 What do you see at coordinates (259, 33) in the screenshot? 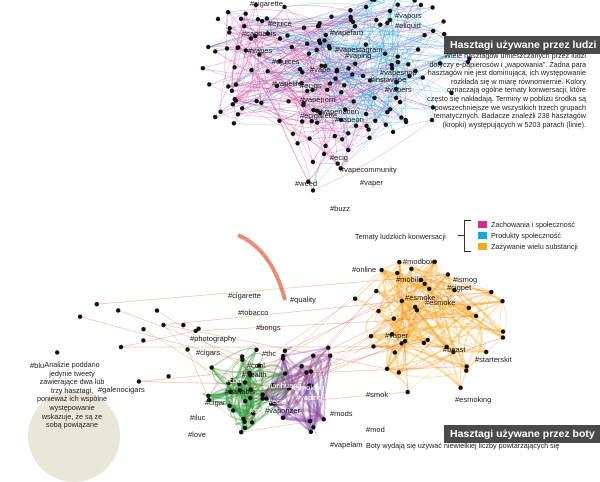
I see `node-label: #cannabis` at bounding box center [259, 33].